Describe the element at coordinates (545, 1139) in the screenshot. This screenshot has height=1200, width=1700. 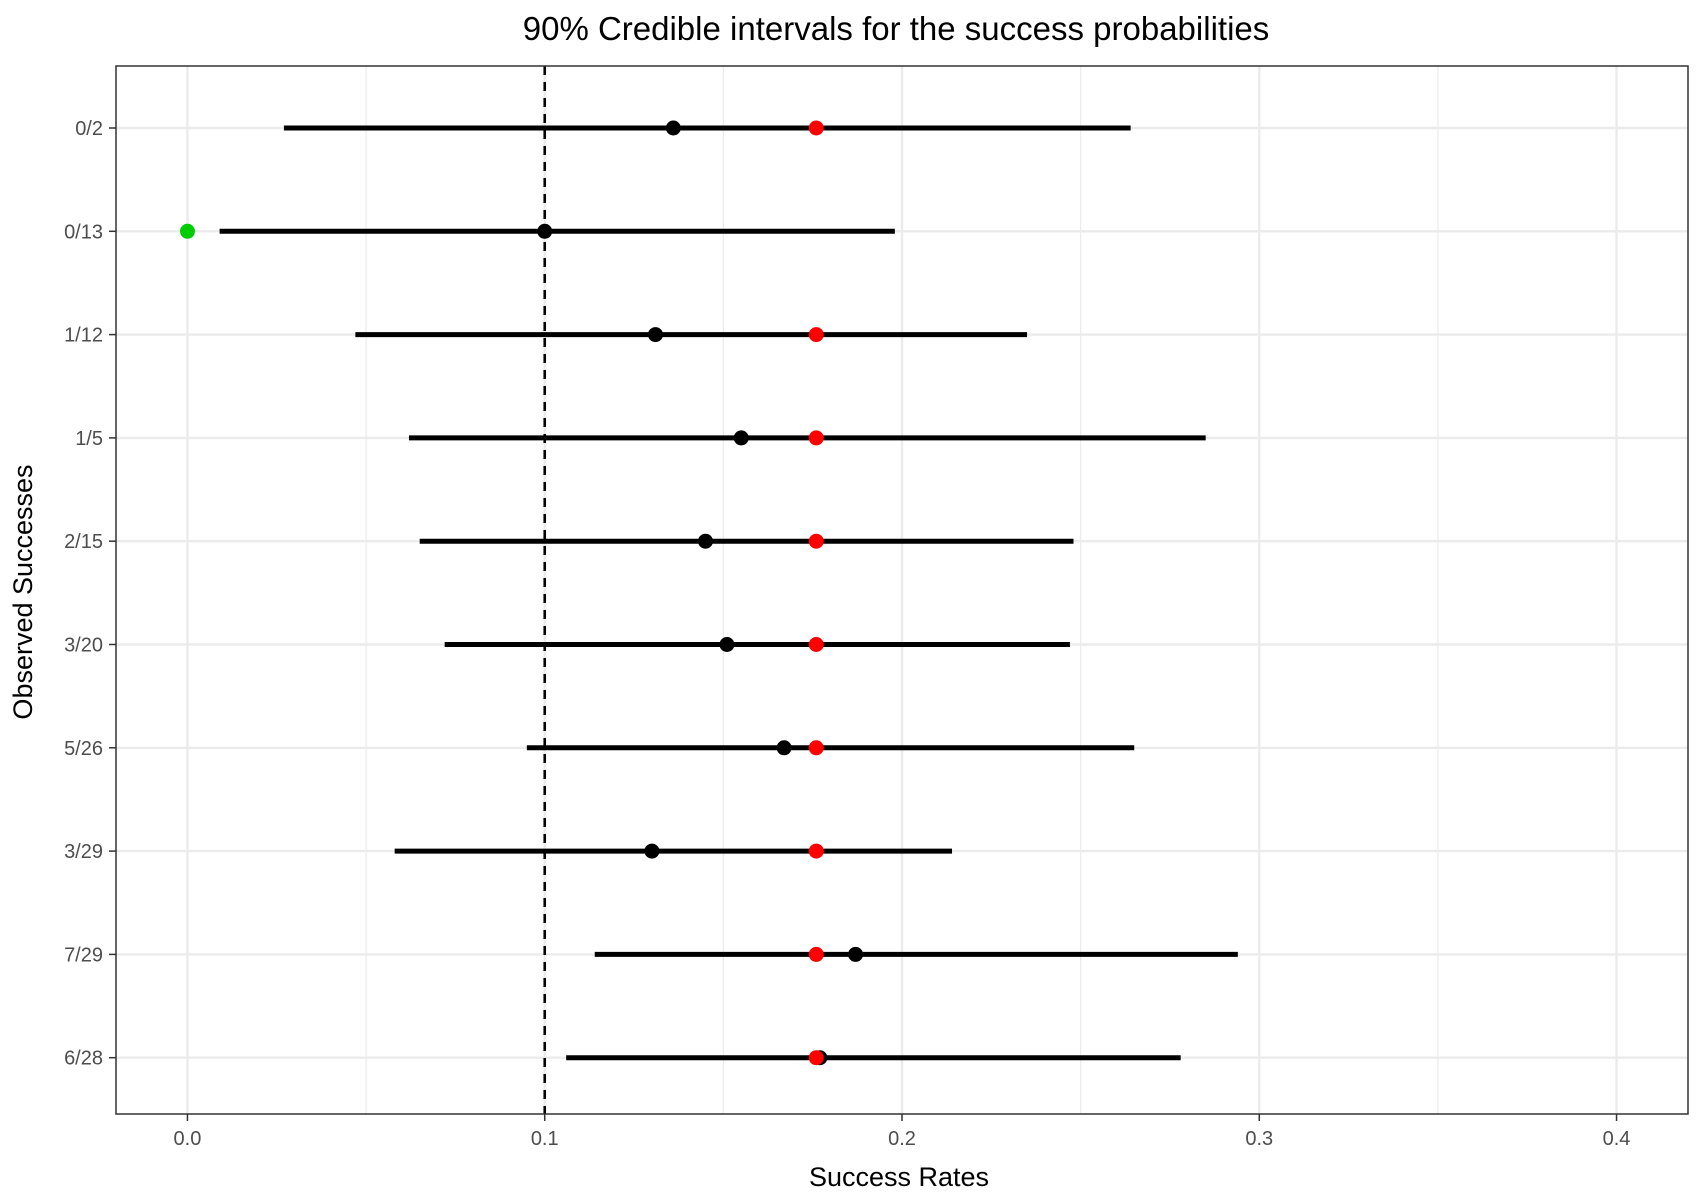
I see `x-tick-label: 0.1` at that location.